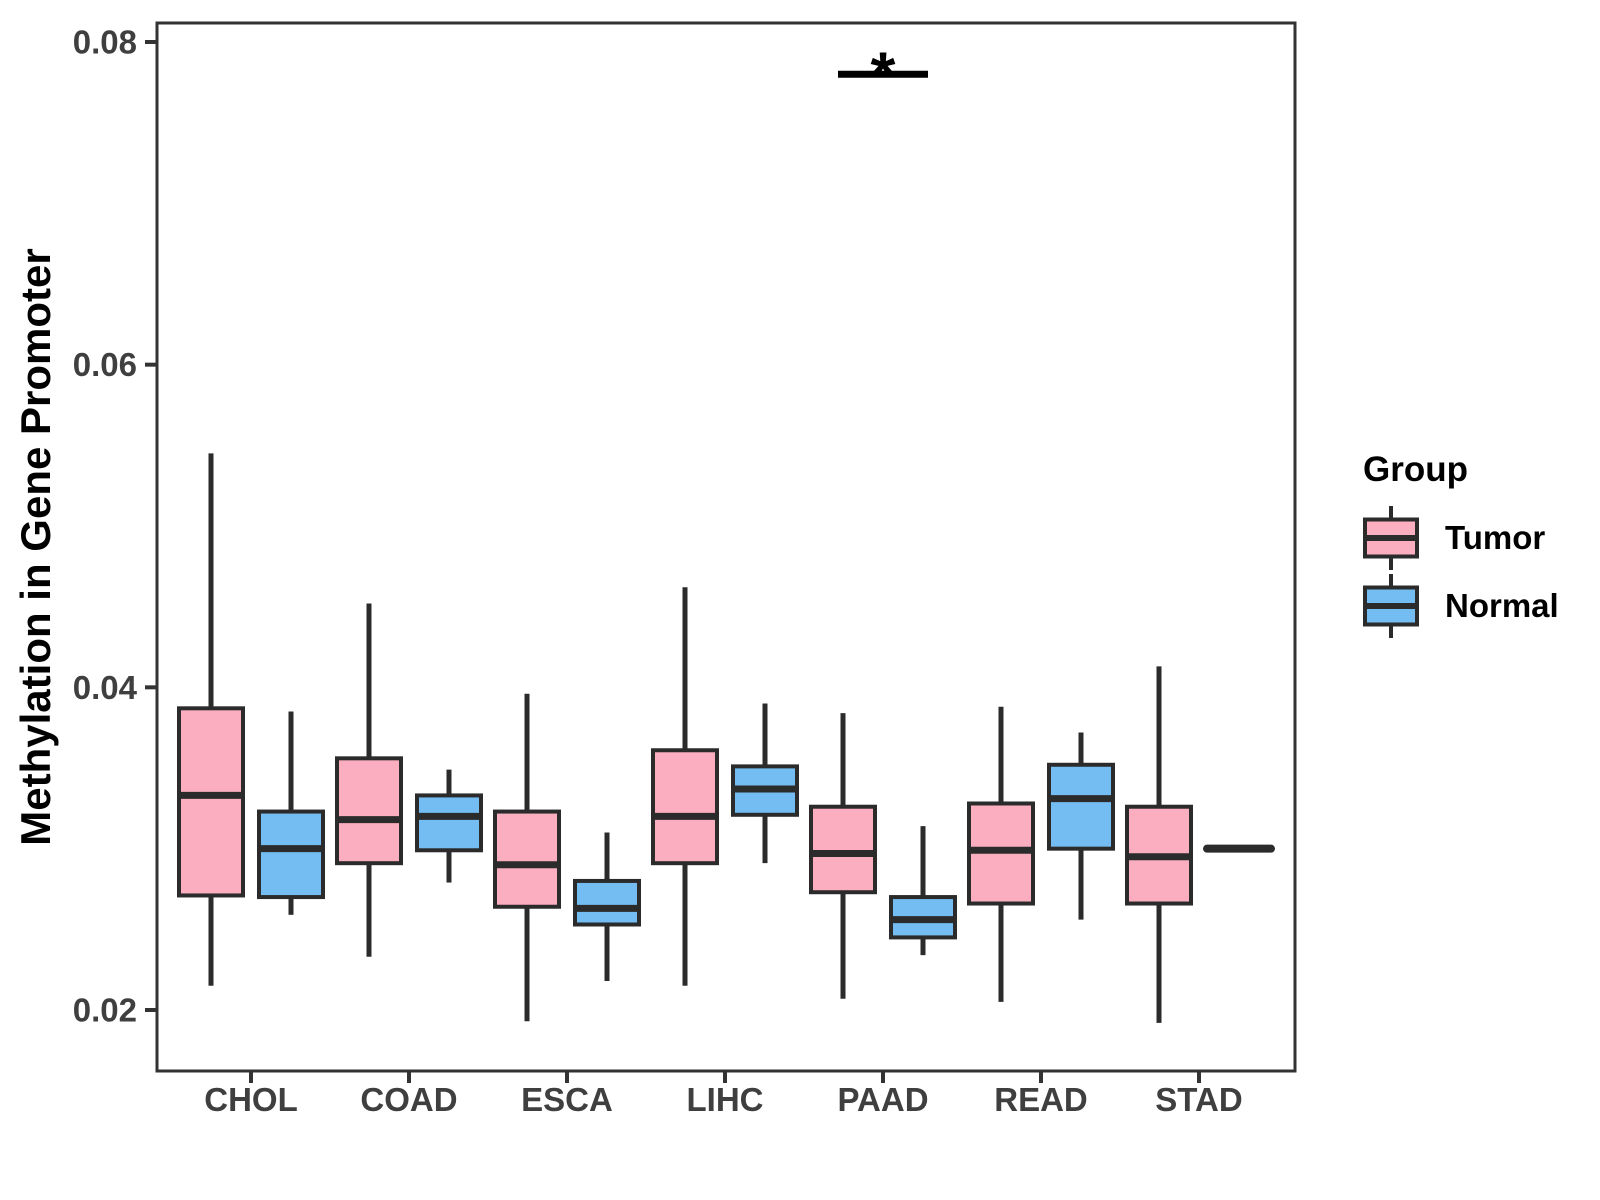 Image resolution: width=1600 pixels, height=1200 pixels. Describe the element at coordinates (449, 823) in the screenshot. I see `box-coad-normal` at that location.